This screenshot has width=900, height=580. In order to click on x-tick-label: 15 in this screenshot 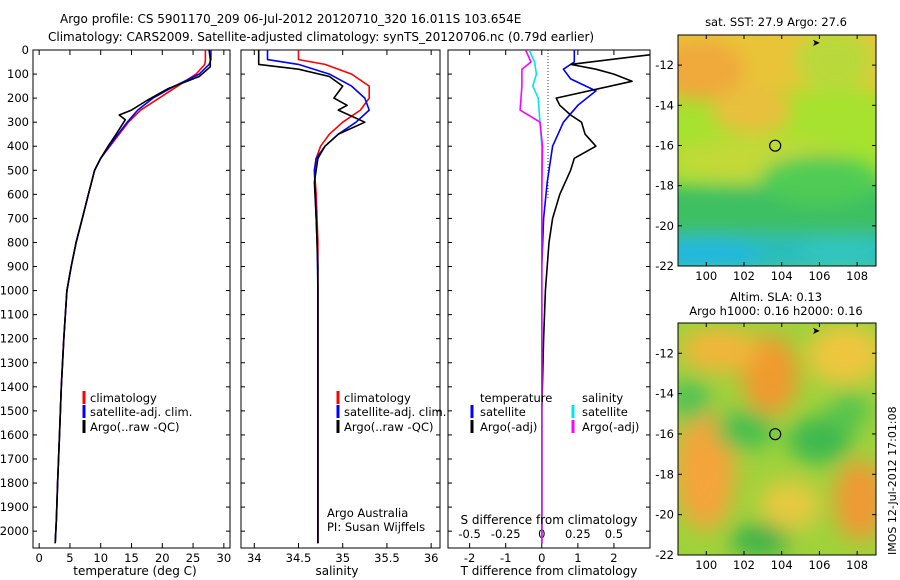, I will do `click(131, 558)`.